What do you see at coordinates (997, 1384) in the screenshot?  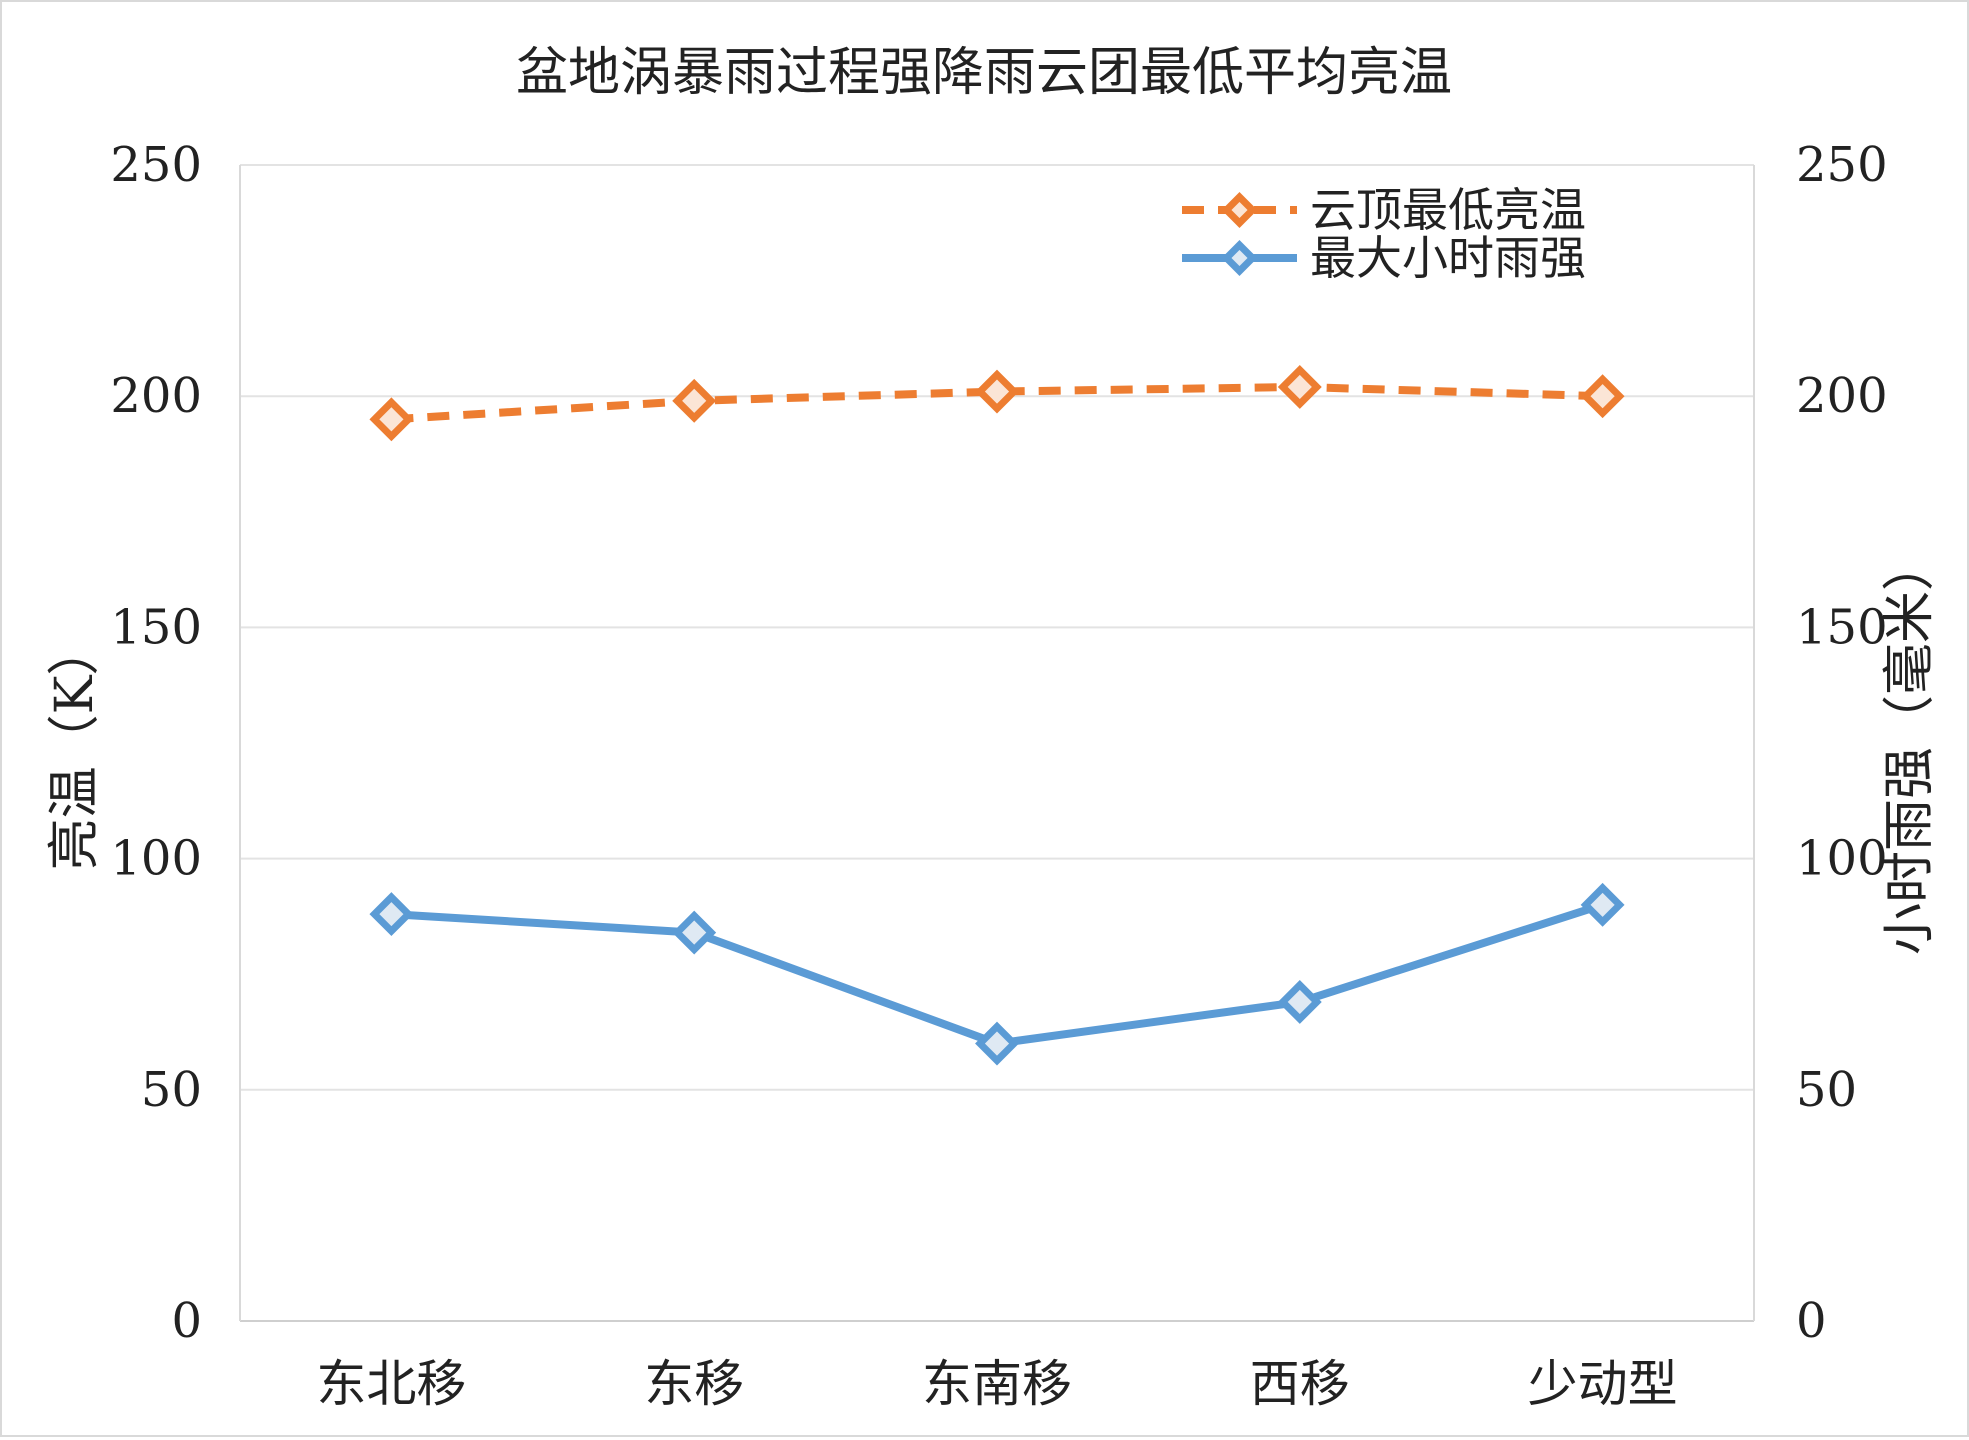 I see `x-tick-label: 东南移` at bounding box center [997, 1384].